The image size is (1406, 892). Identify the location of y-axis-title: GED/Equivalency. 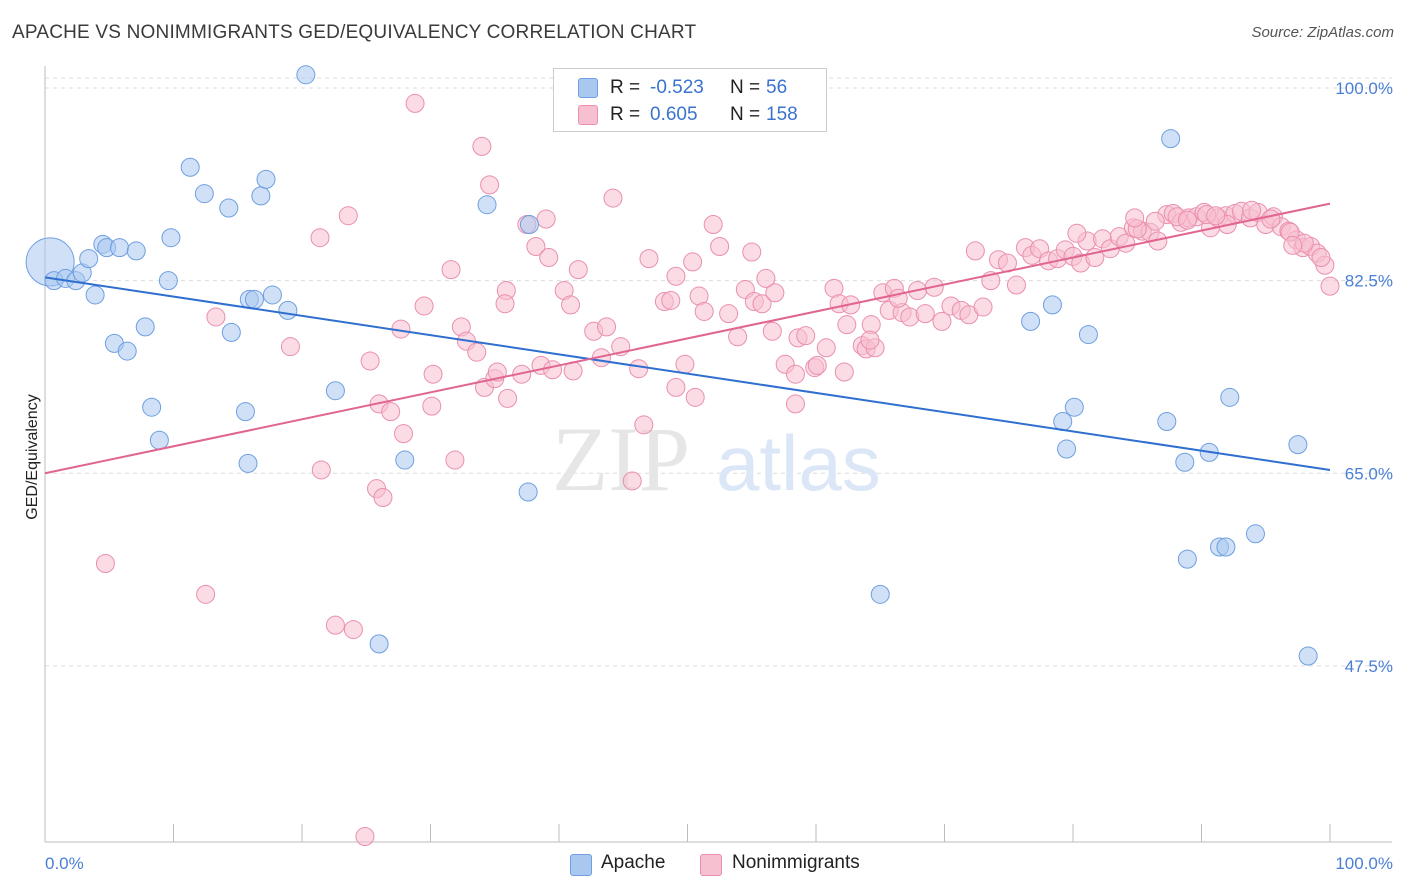
(32, 456).